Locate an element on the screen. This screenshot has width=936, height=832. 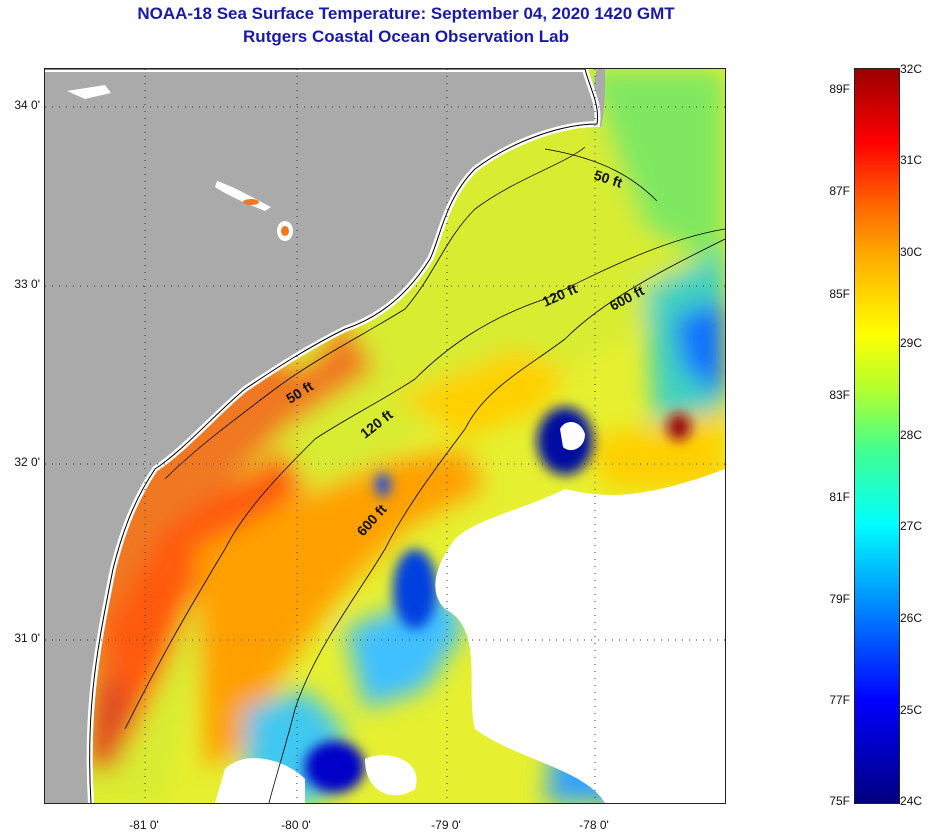
colorbar-label-28c: 28C is located at coordinates (911, 435).